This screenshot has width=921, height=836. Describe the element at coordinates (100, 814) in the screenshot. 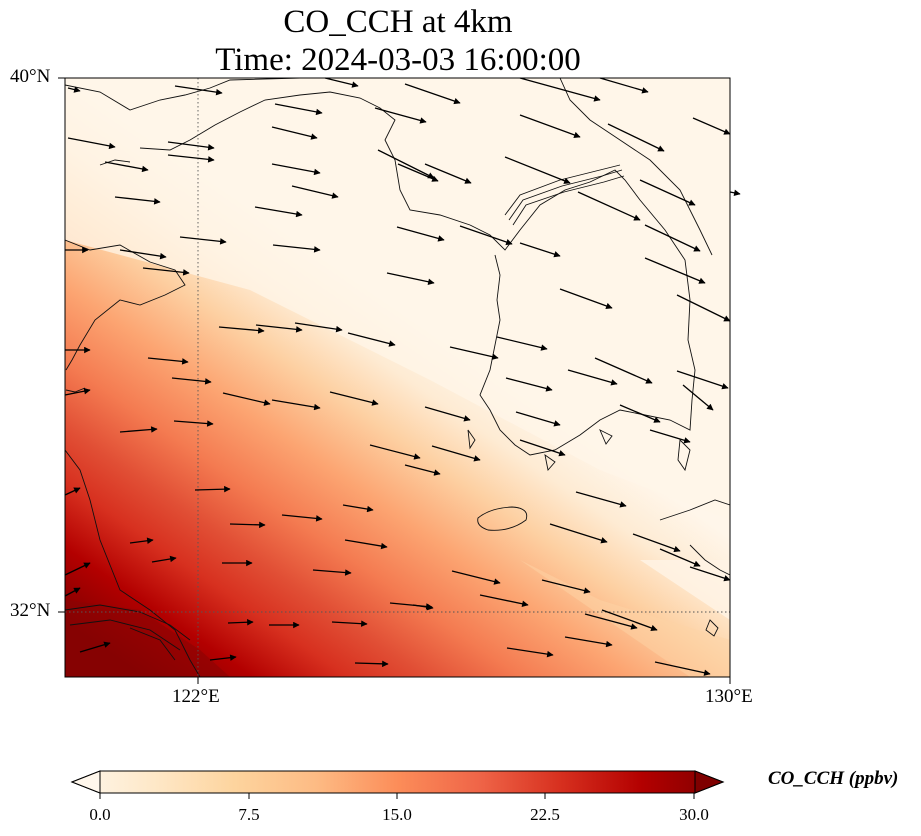

I see `colorbar-tick: 0.0` at that location.